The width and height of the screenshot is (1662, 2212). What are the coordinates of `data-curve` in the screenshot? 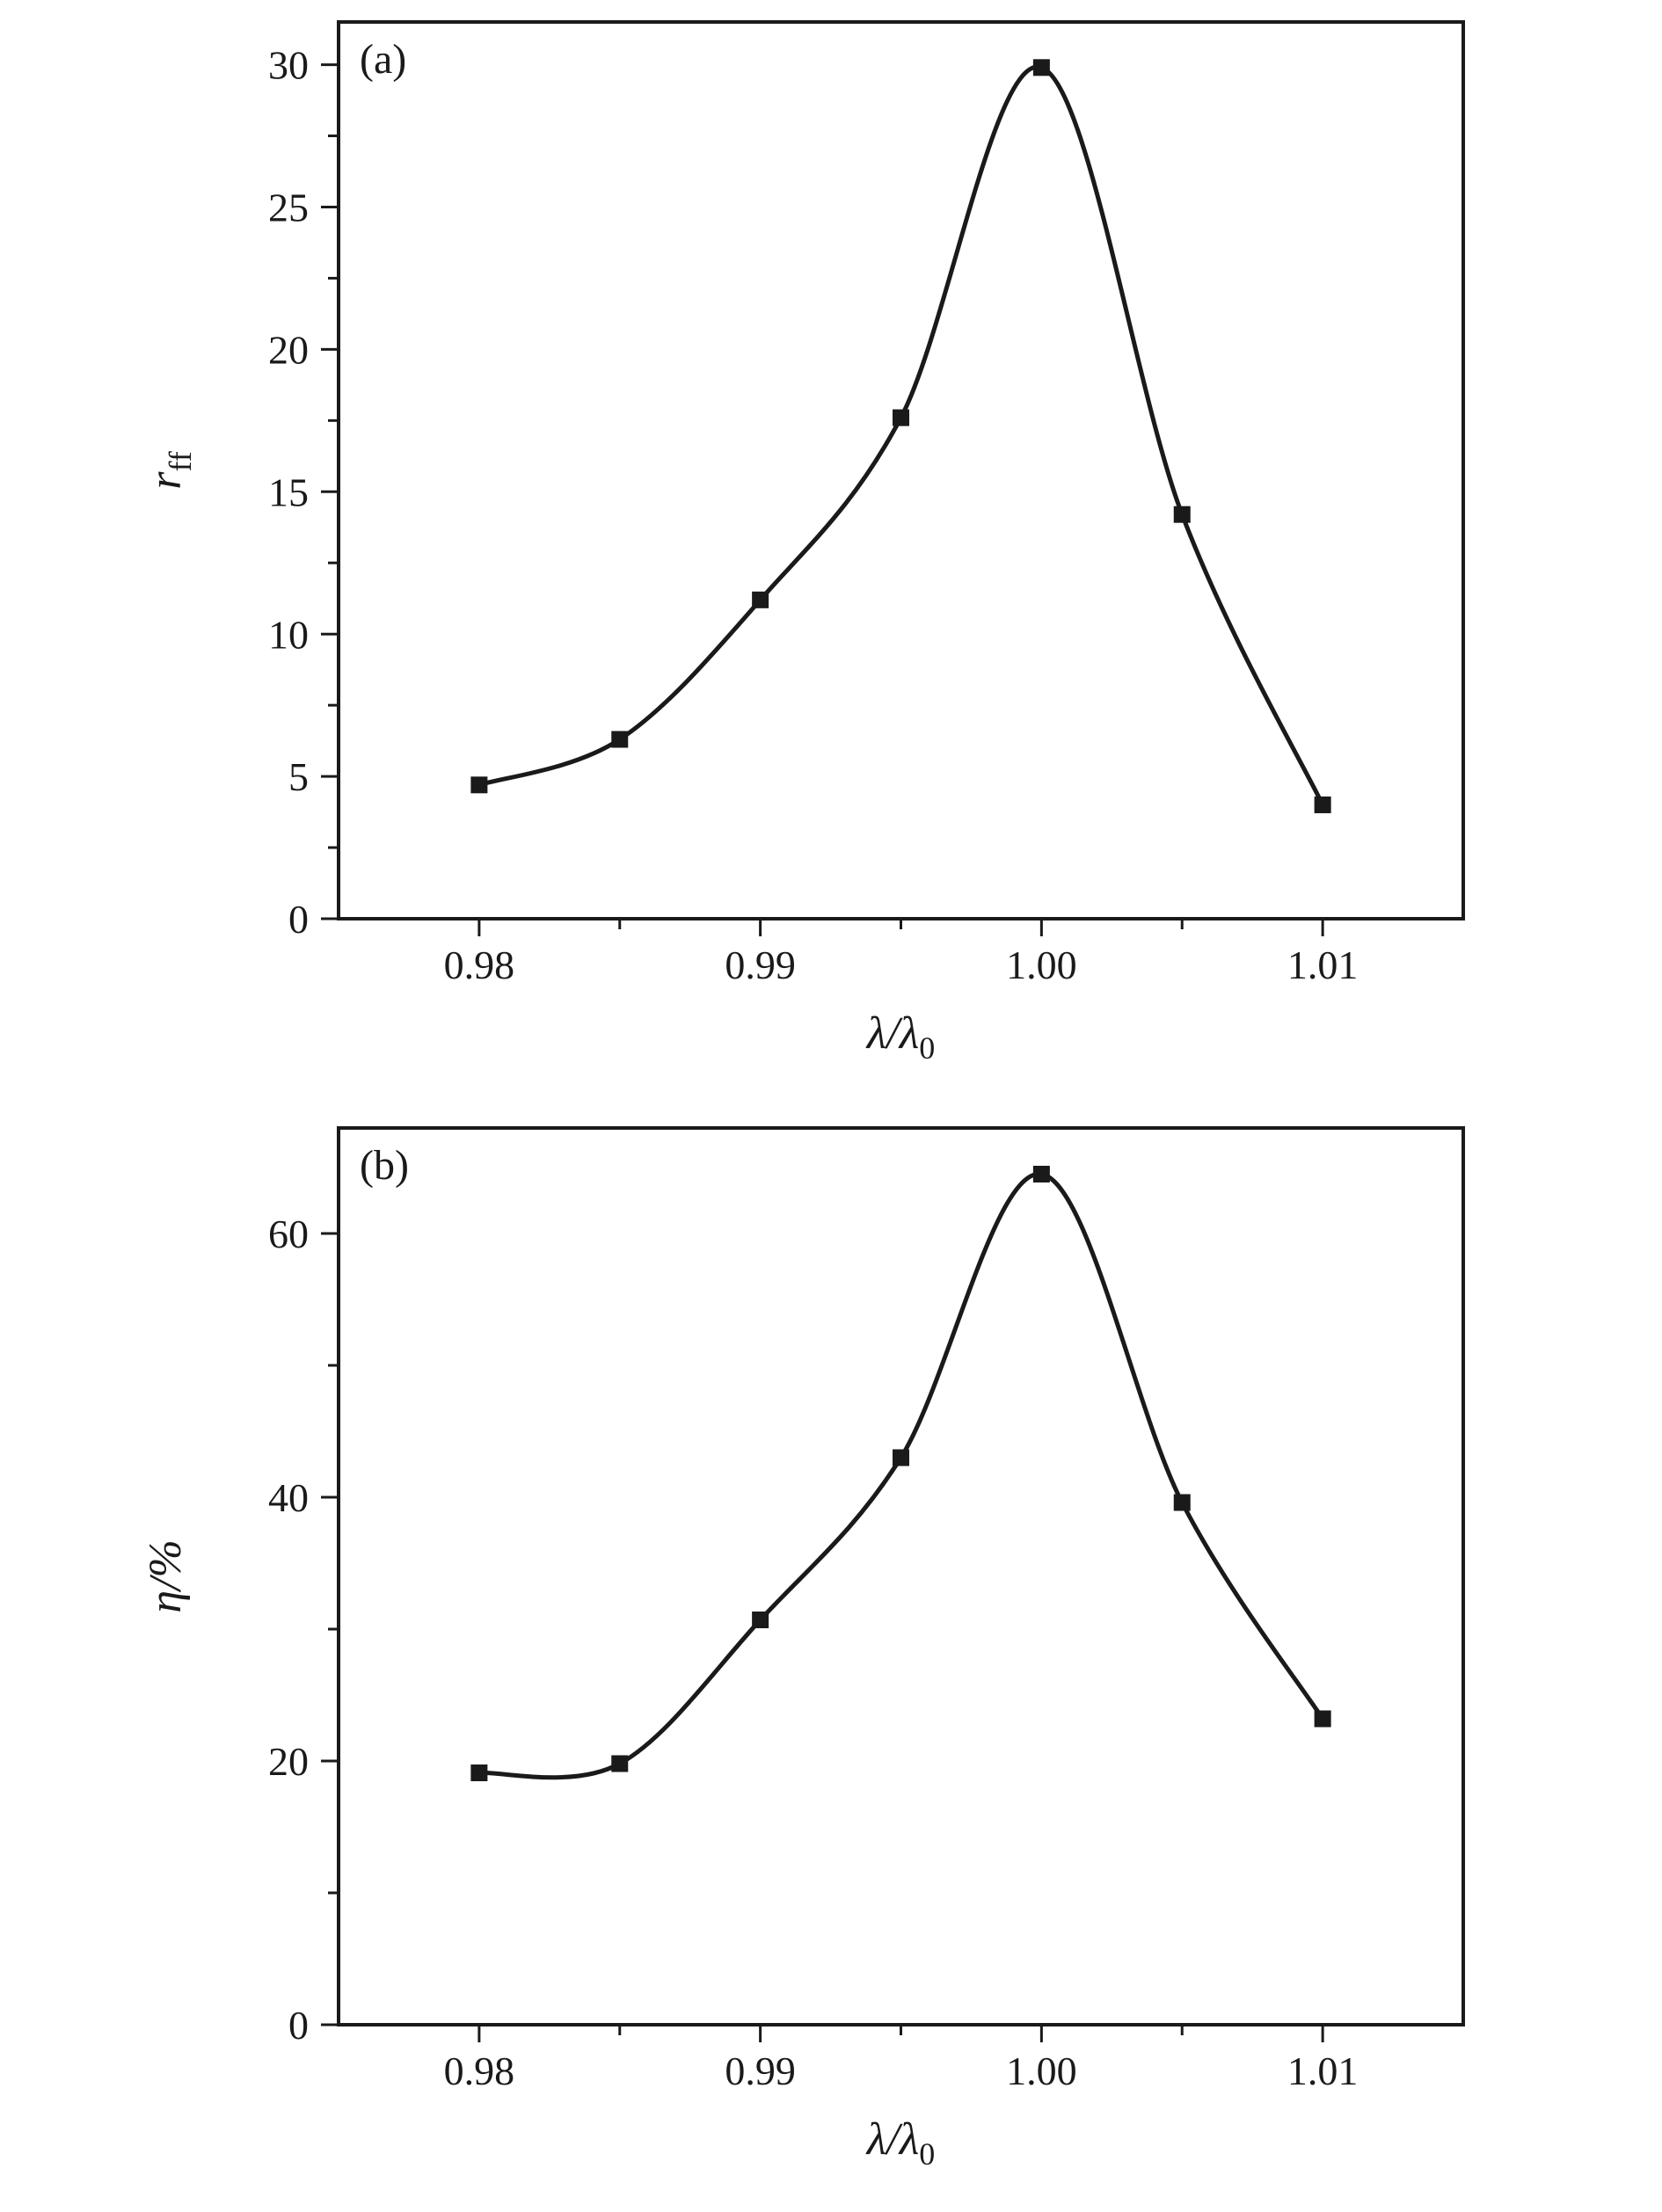 It's located at (901, 1475).